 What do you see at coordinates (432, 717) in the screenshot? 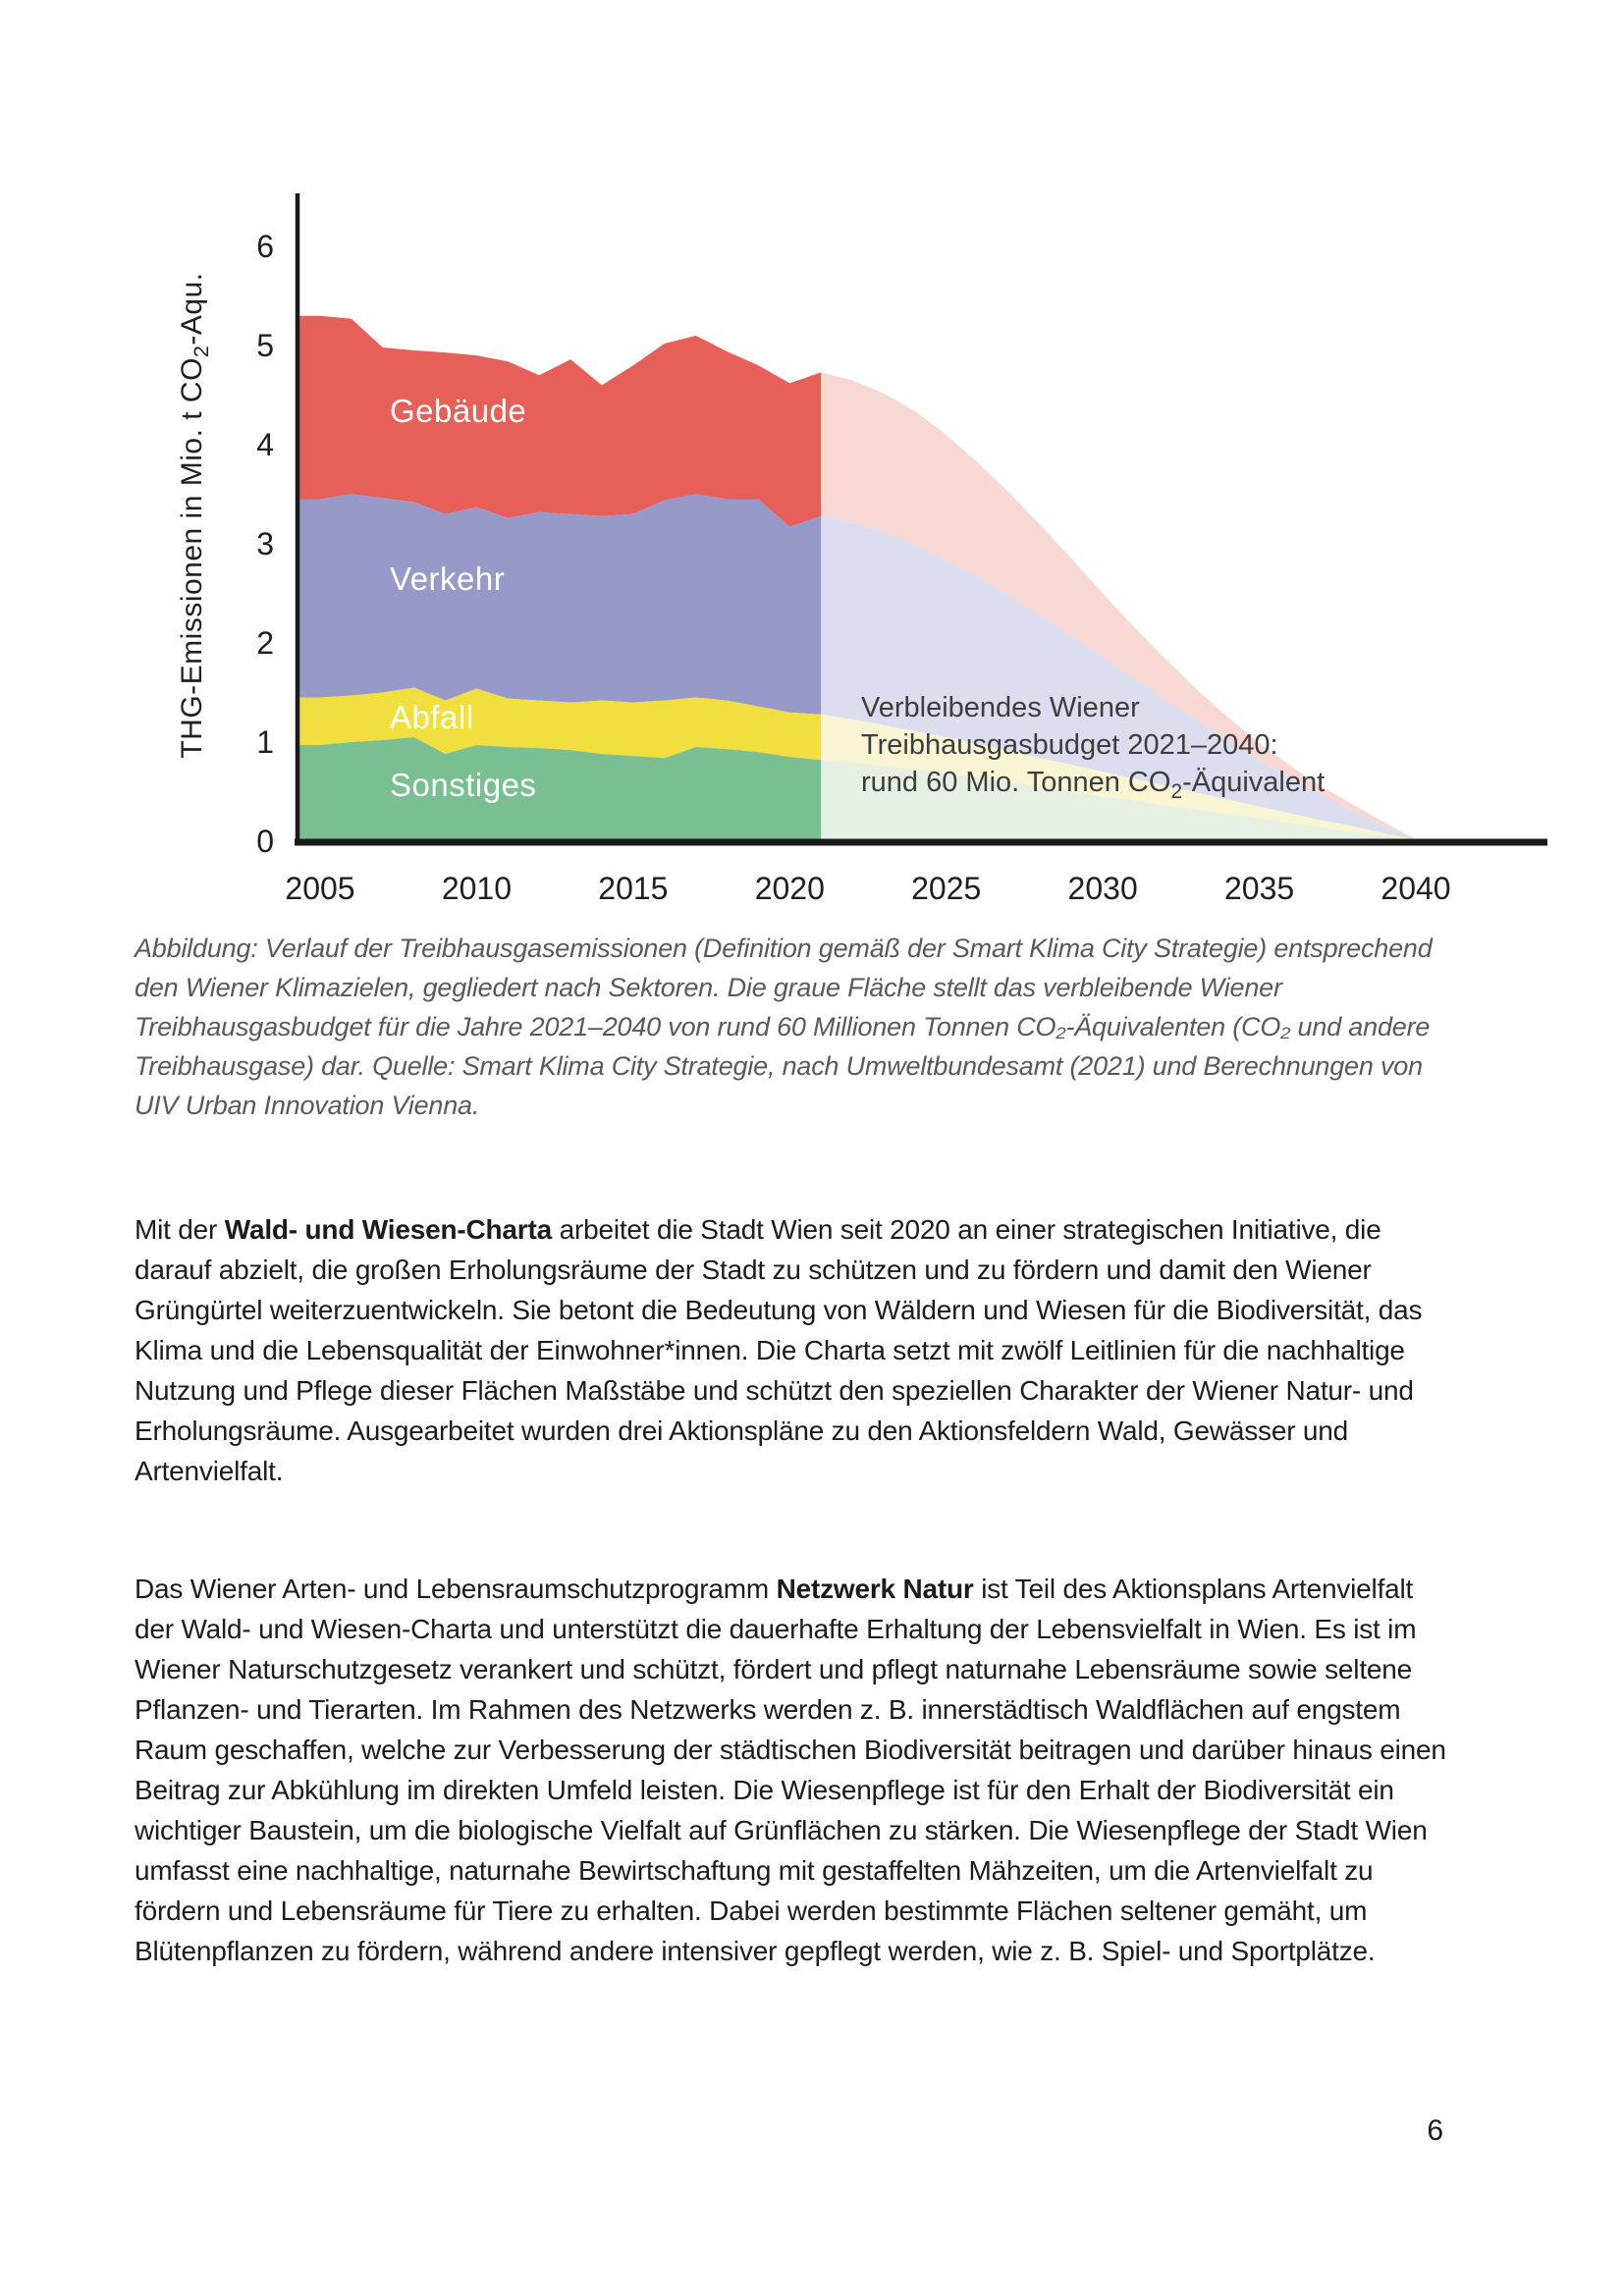
I see `series-label-abfall: Abfall` at bounding box center [432, 717].